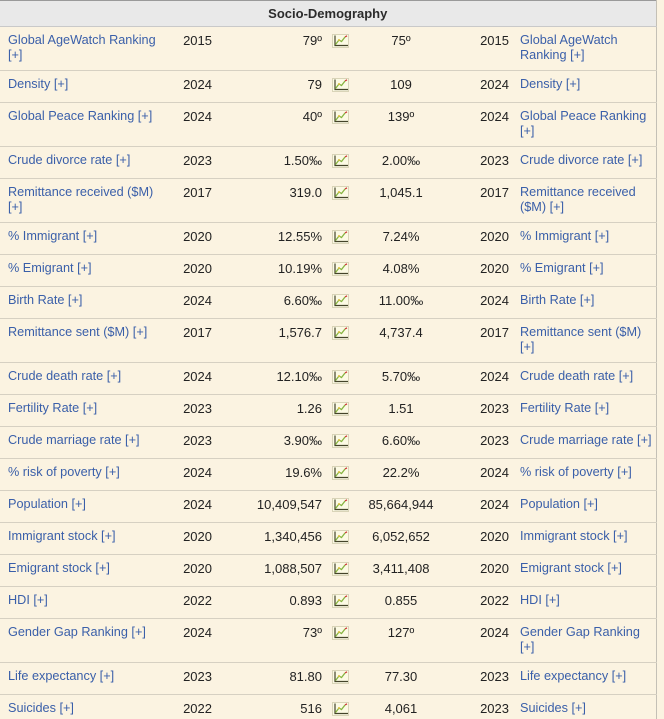  I want to click on indicator-link-right: Emigrant stock [+], so click(571, 568).